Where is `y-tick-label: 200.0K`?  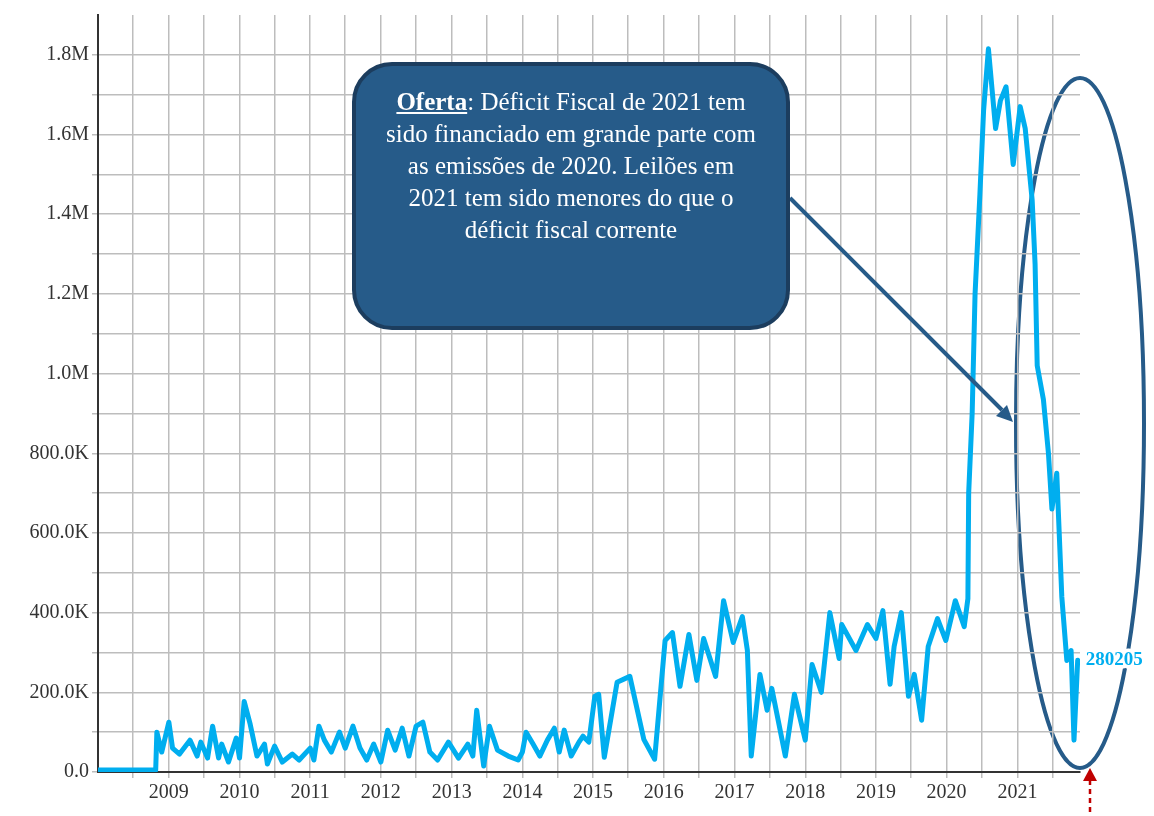
y-tick-label: 200.0K is located at coordinates (59, 690).